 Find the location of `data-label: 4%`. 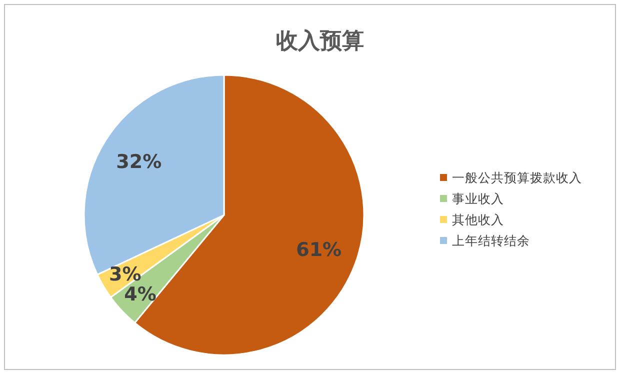

data-label: 4% is located at coordinates (140, 295).